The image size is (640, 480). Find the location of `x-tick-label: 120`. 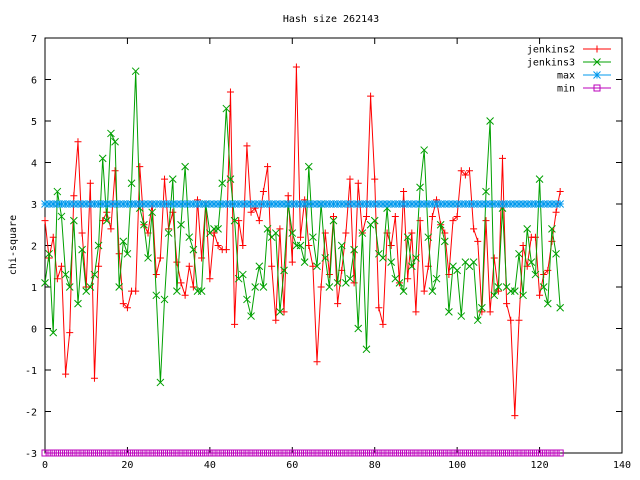

x-tick-label: 120 is located at coordinates (540, 465).